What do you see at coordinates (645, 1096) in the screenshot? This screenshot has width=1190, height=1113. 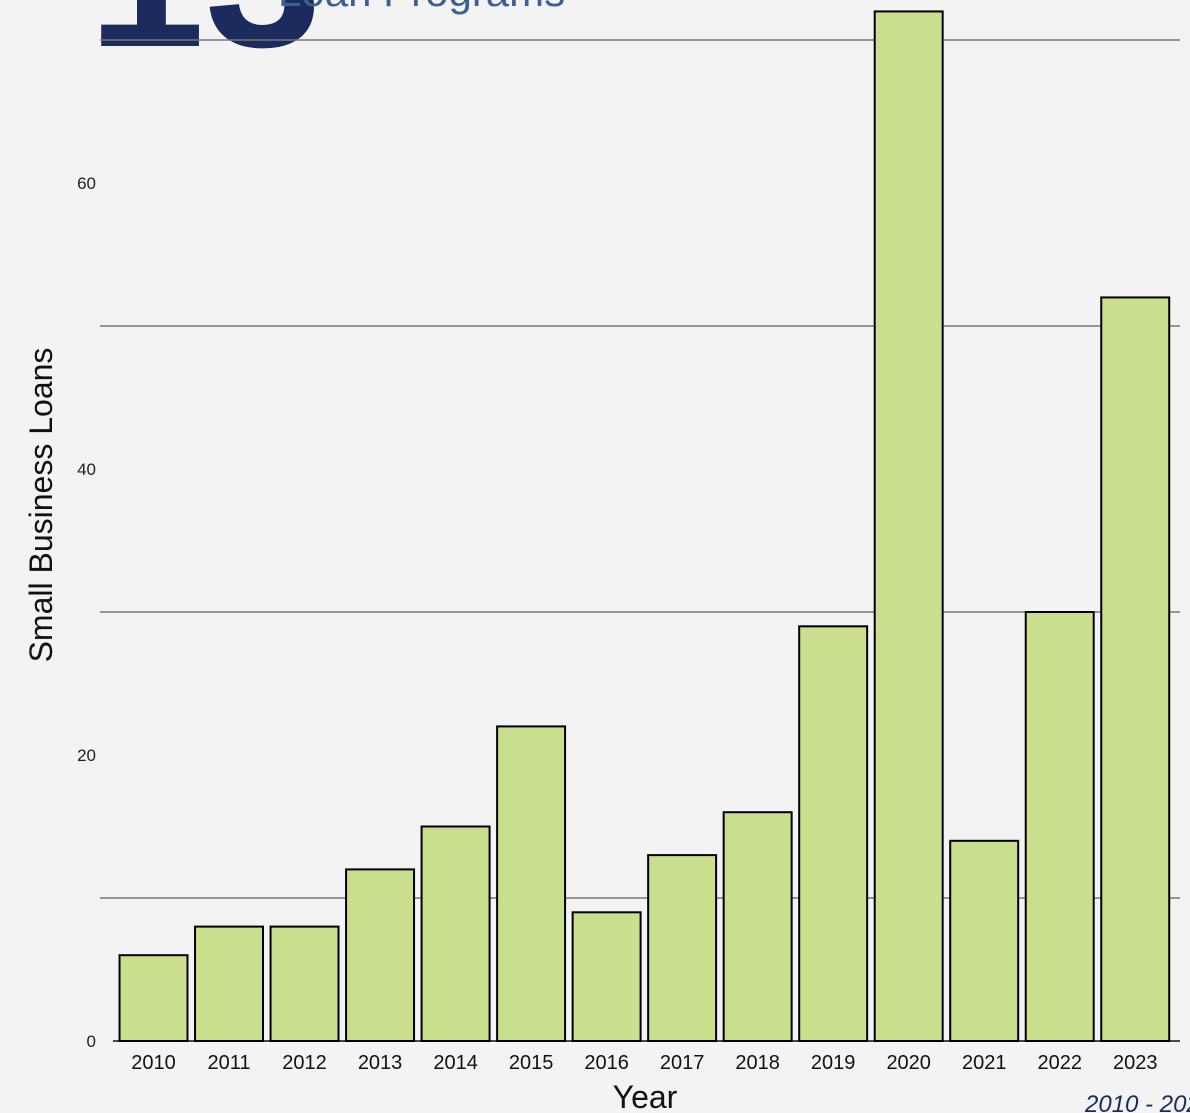 I see `x-axis-label: Year` at bounding box center [645, 1096].